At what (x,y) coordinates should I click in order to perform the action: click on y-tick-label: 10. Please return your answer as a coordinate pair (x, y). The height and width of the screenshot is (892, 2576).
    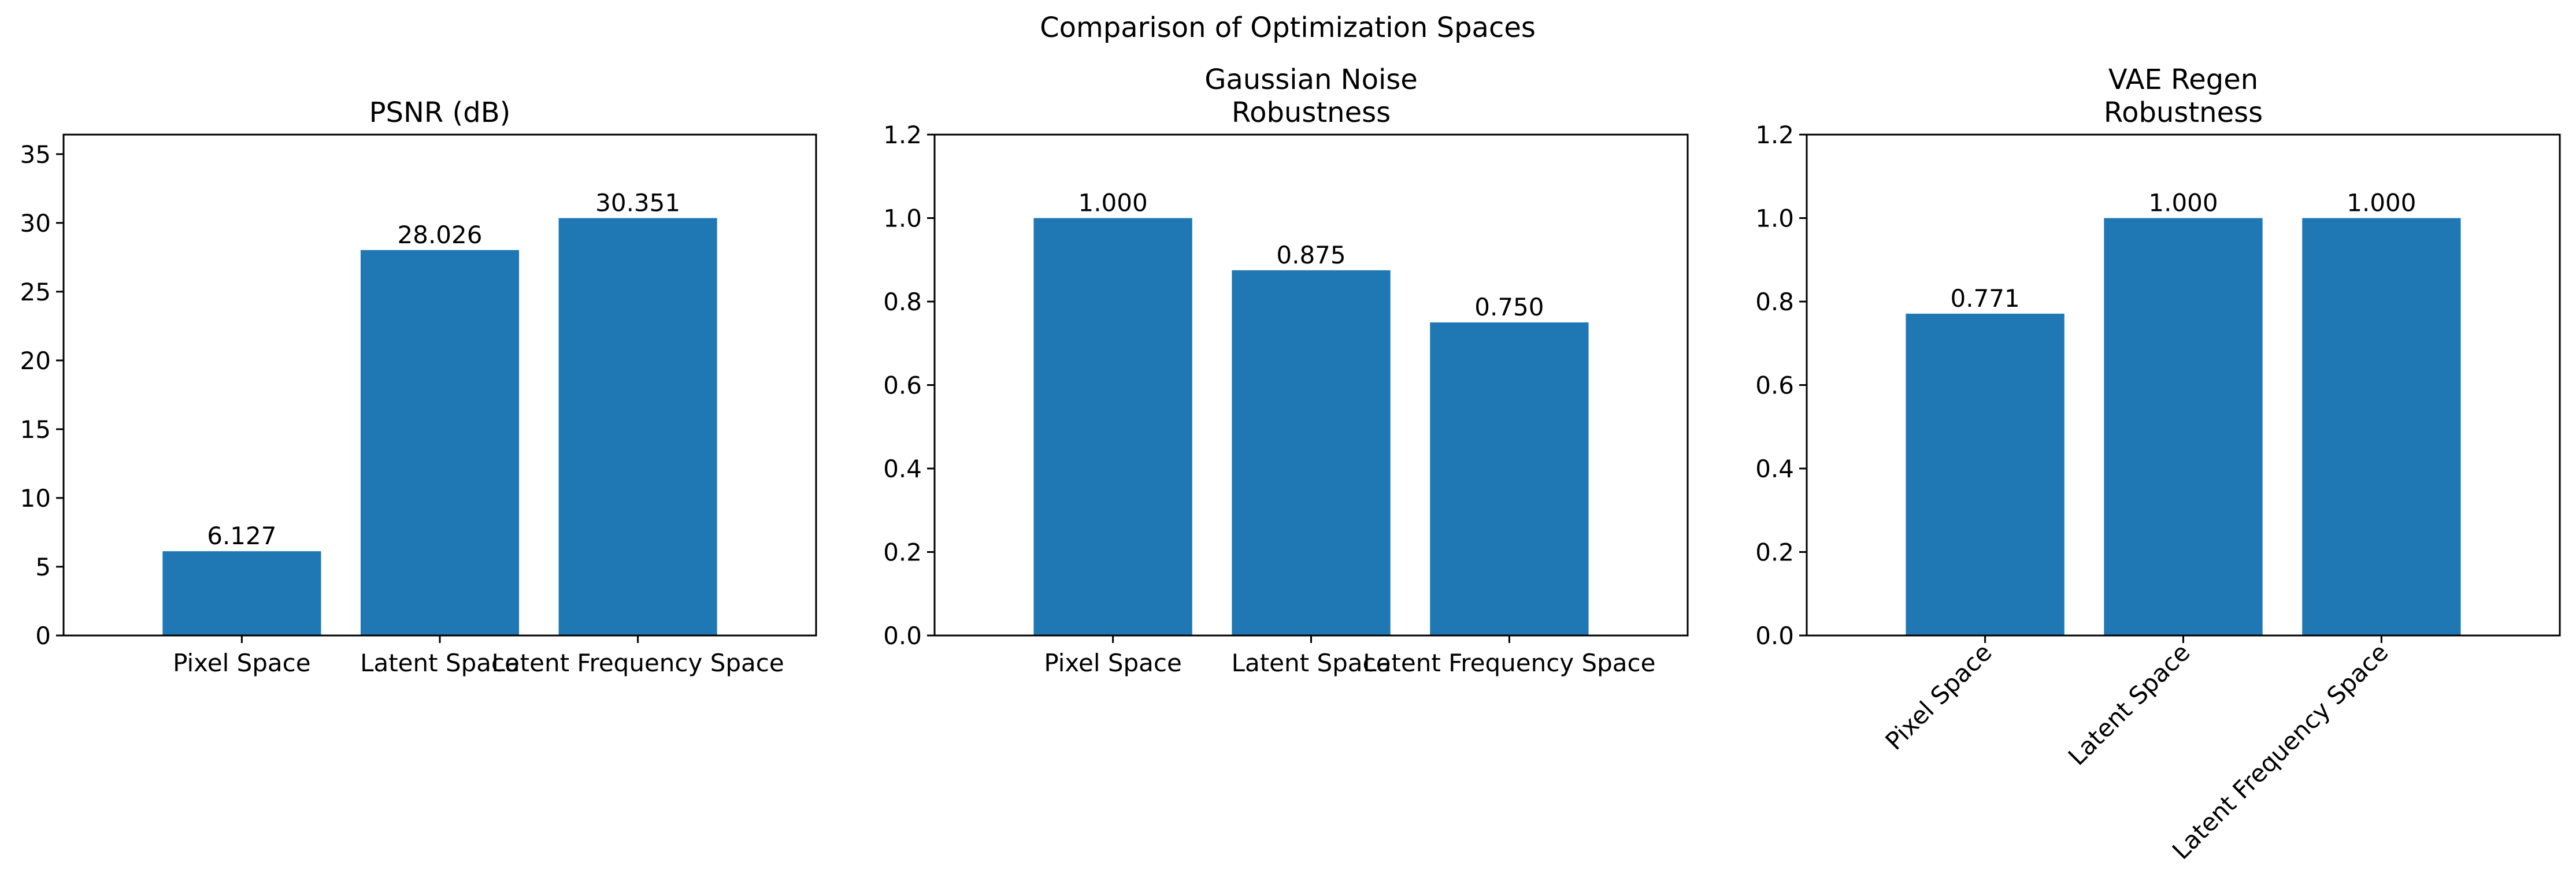
    Looking at the image, I should click on (35, 498).